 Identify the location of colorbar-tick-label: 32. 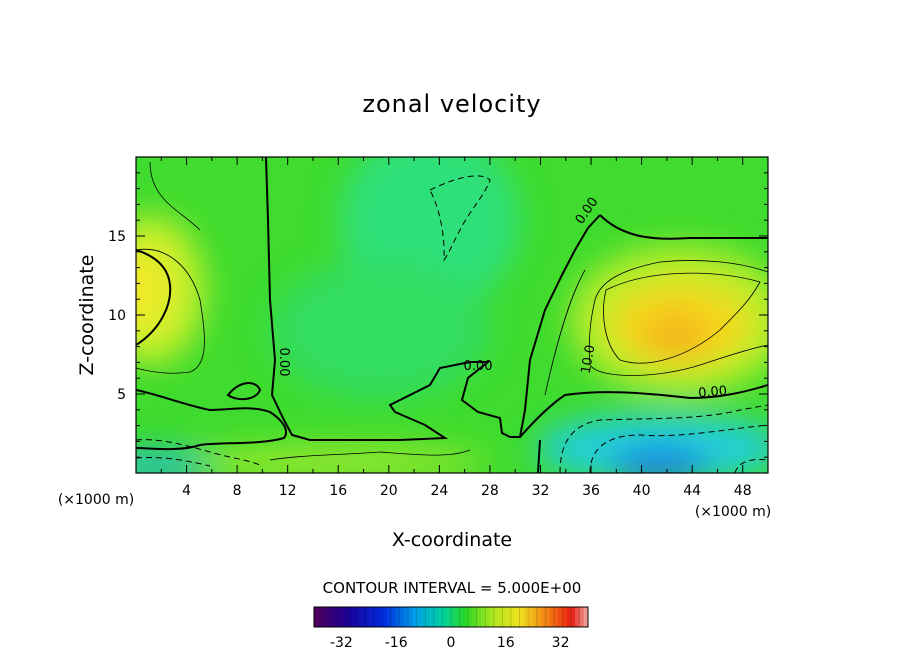
(561, 643).